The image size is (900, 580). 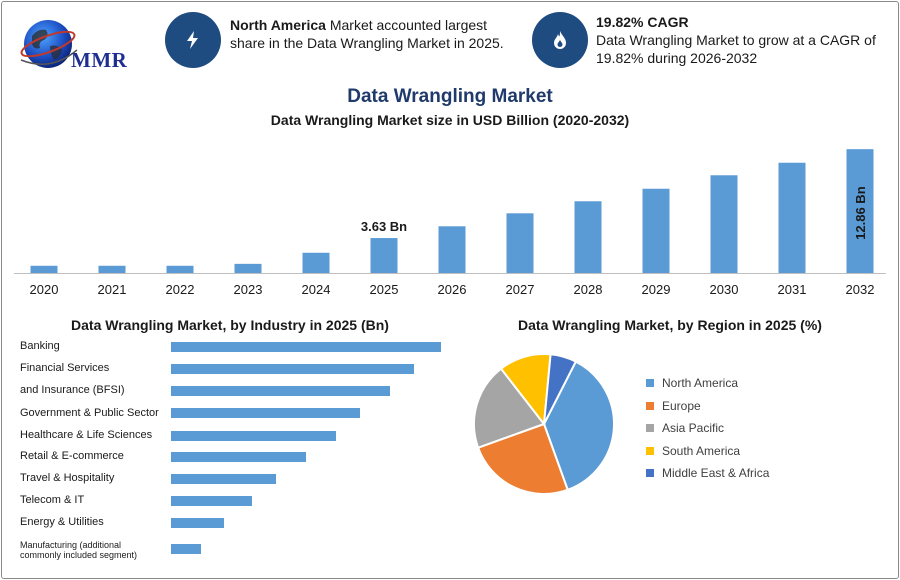 What do you see at coordinates (452, 249) in the screenshot?
I see `bar-2026` at bounding box center [452, 249].